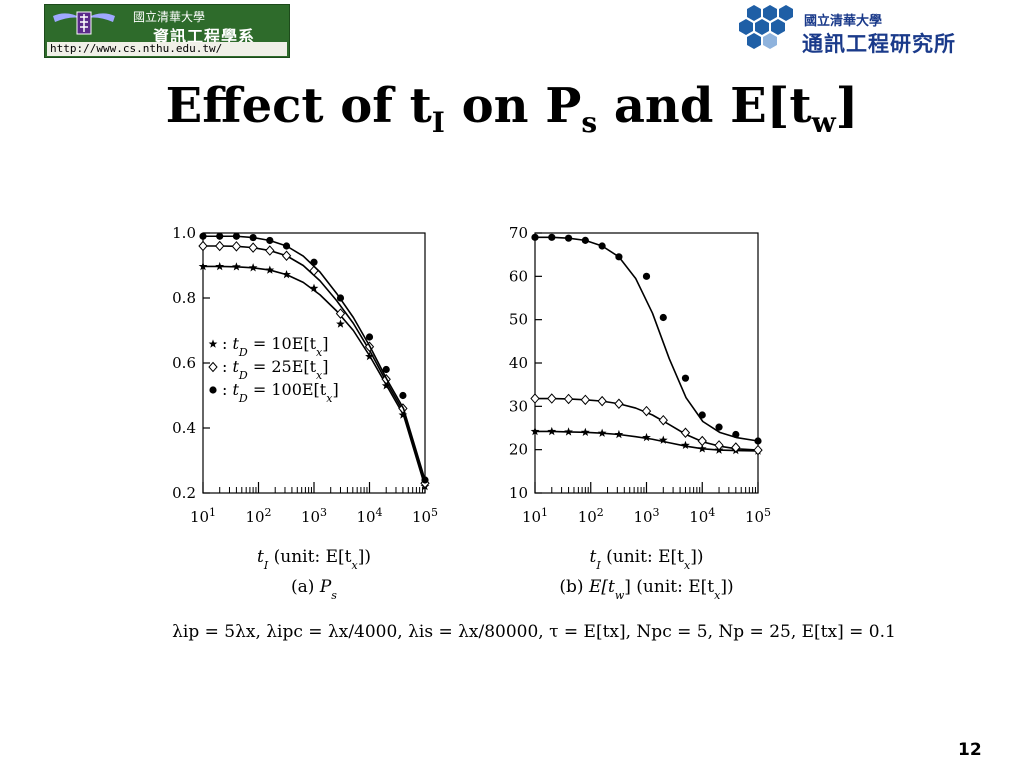 The width and height of the screenshot is (1024, 768). What do you see at coordinates (184, 428) in the screenshot?
I see `y-tick-label: 0.4` at bounding box center [184, 428].